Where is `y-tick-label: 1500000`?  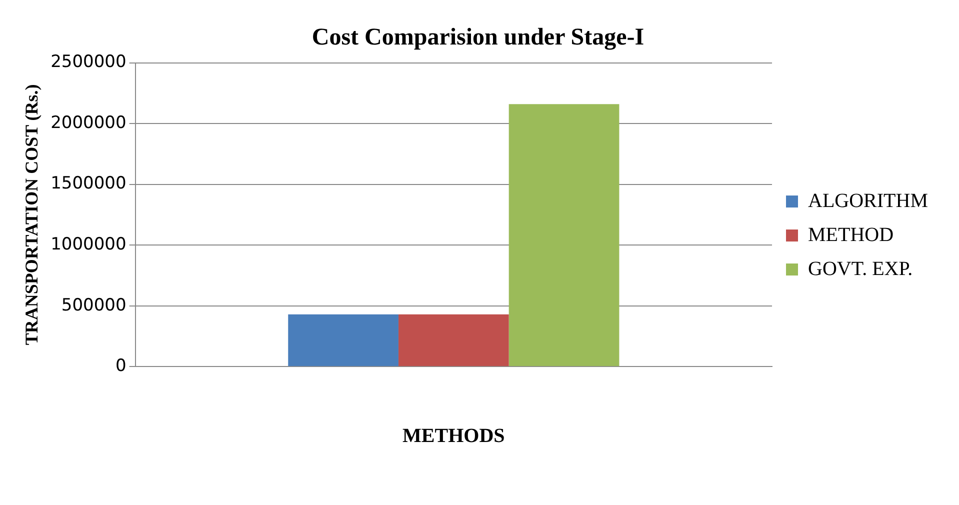
y-tick-label: 1500000 is located at coordinates (88, 184).